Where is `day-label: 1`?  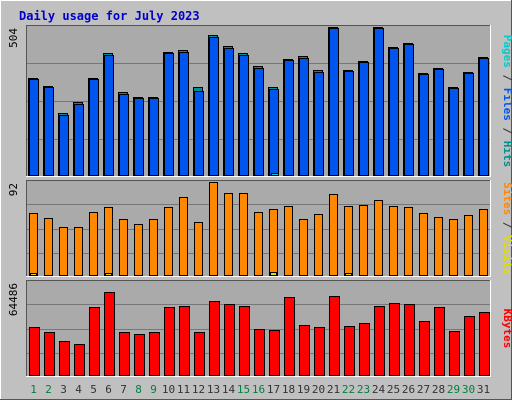
day-label: 1 is located at coordinates (33, 389).